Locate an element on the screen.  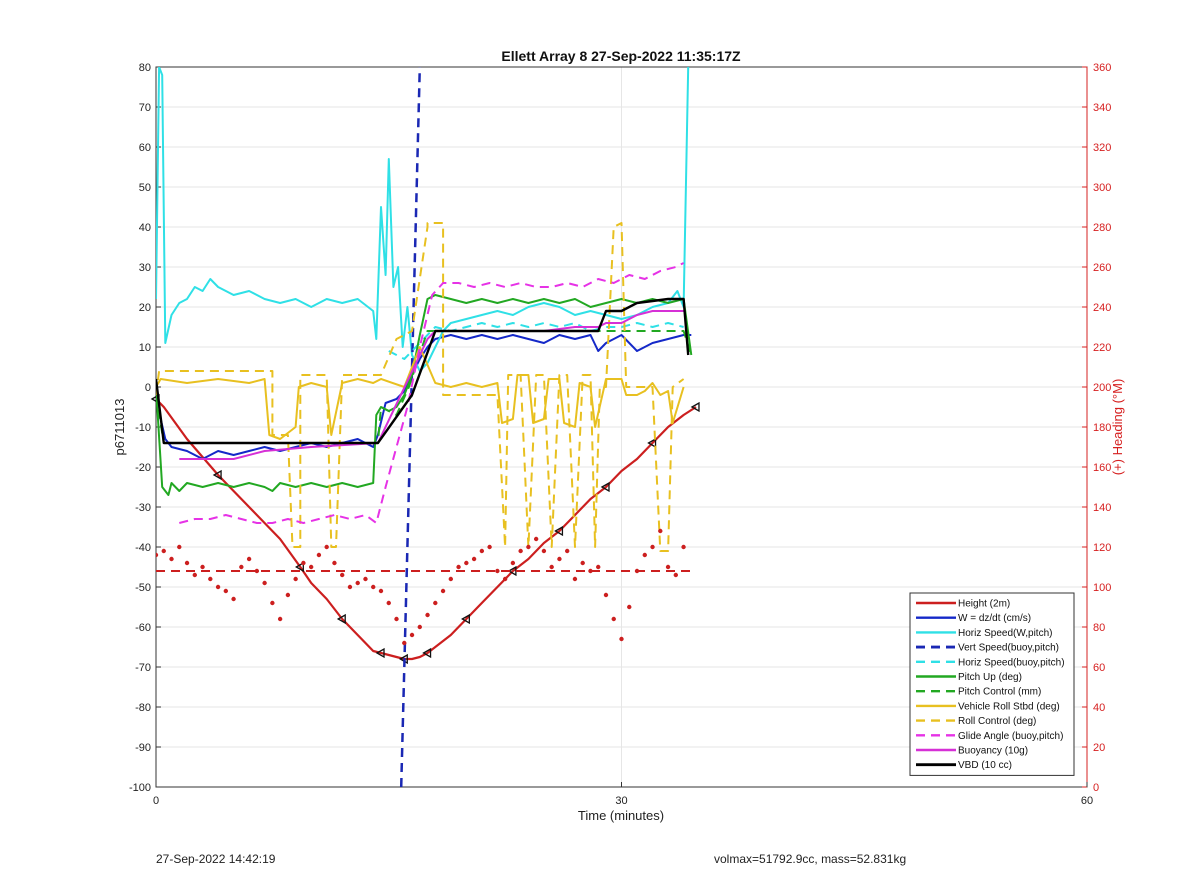
y-right-tick-label: 60 is located at coordinates (1099, 668).